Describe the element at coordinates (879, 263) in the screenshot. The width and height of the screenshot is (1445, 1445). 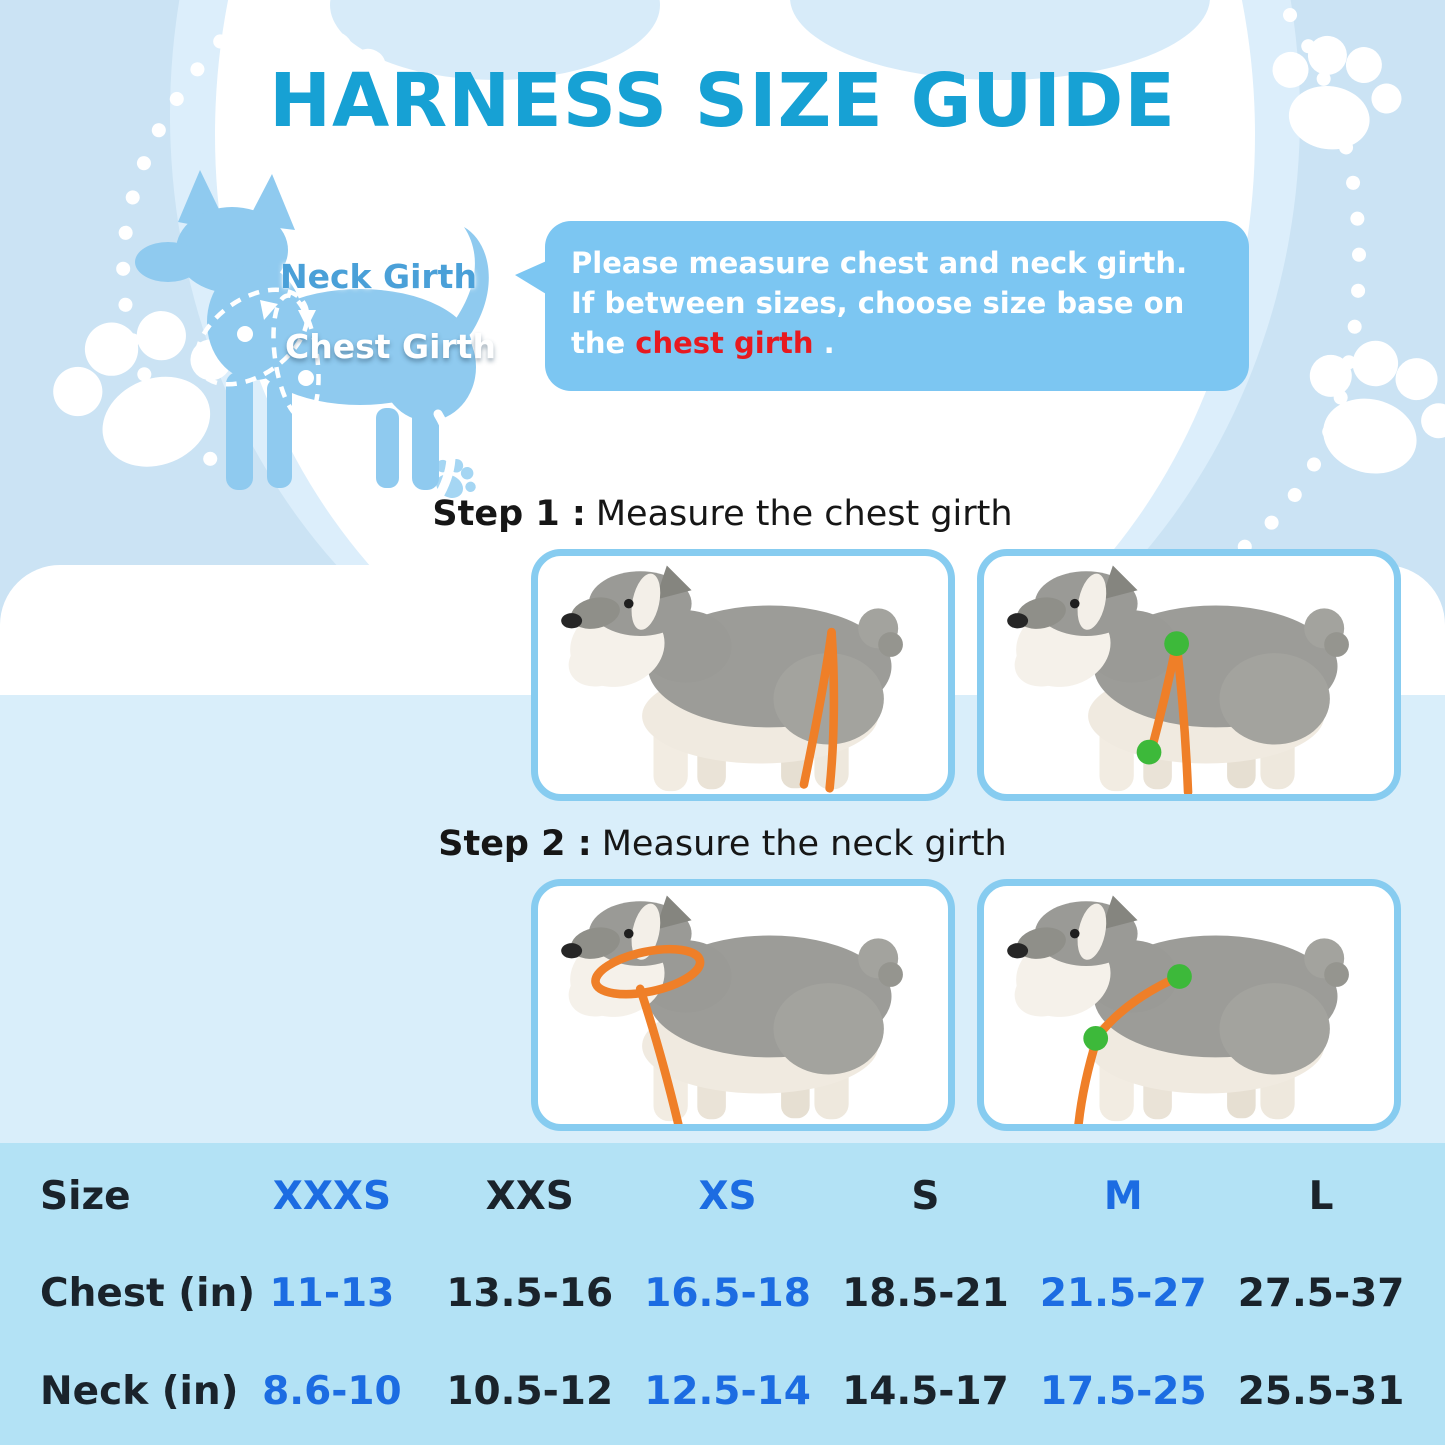
I see `bubble-line-1: Please measure chest and neck girth.` at that location.